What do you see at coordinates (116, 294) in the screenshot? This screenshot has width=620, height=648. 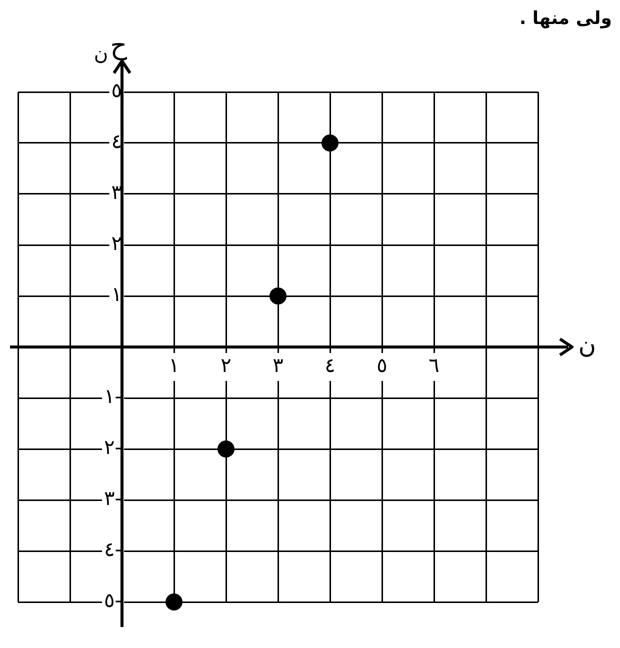 I see `y-tick-label: ١` at bounding box center [116, 294].